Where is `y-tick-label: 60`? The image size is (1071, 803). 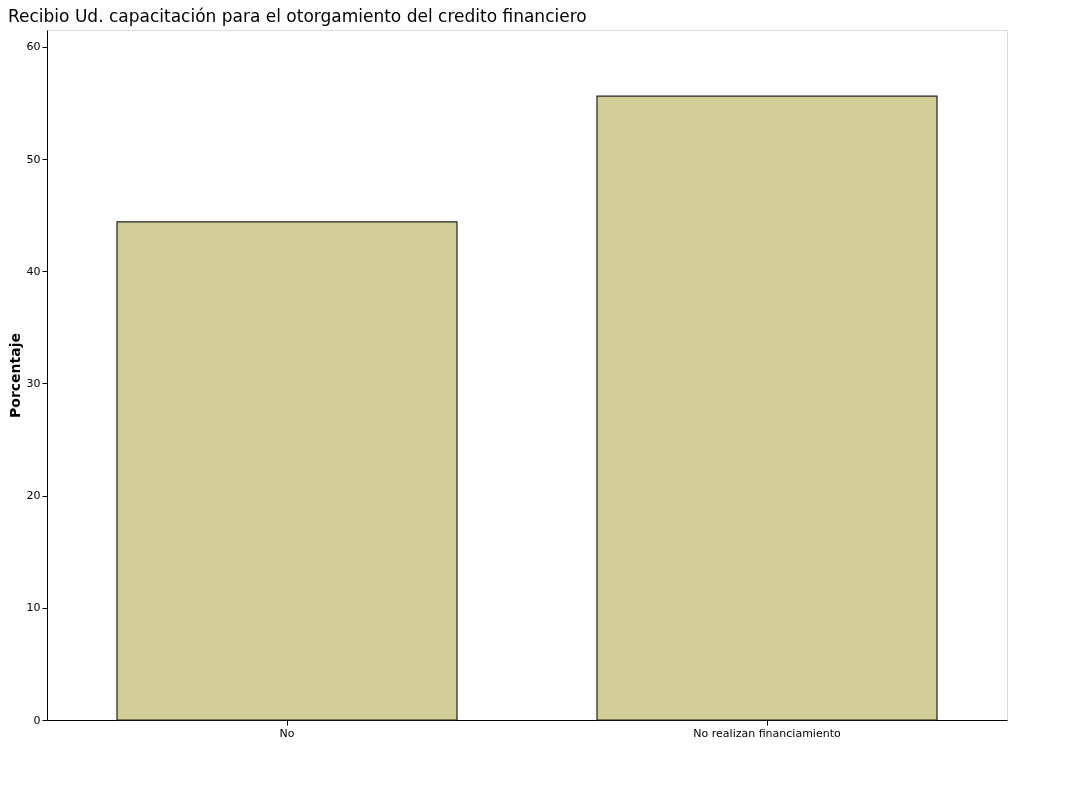
y-tick-label: 60 is located at coordinates (33, 47).